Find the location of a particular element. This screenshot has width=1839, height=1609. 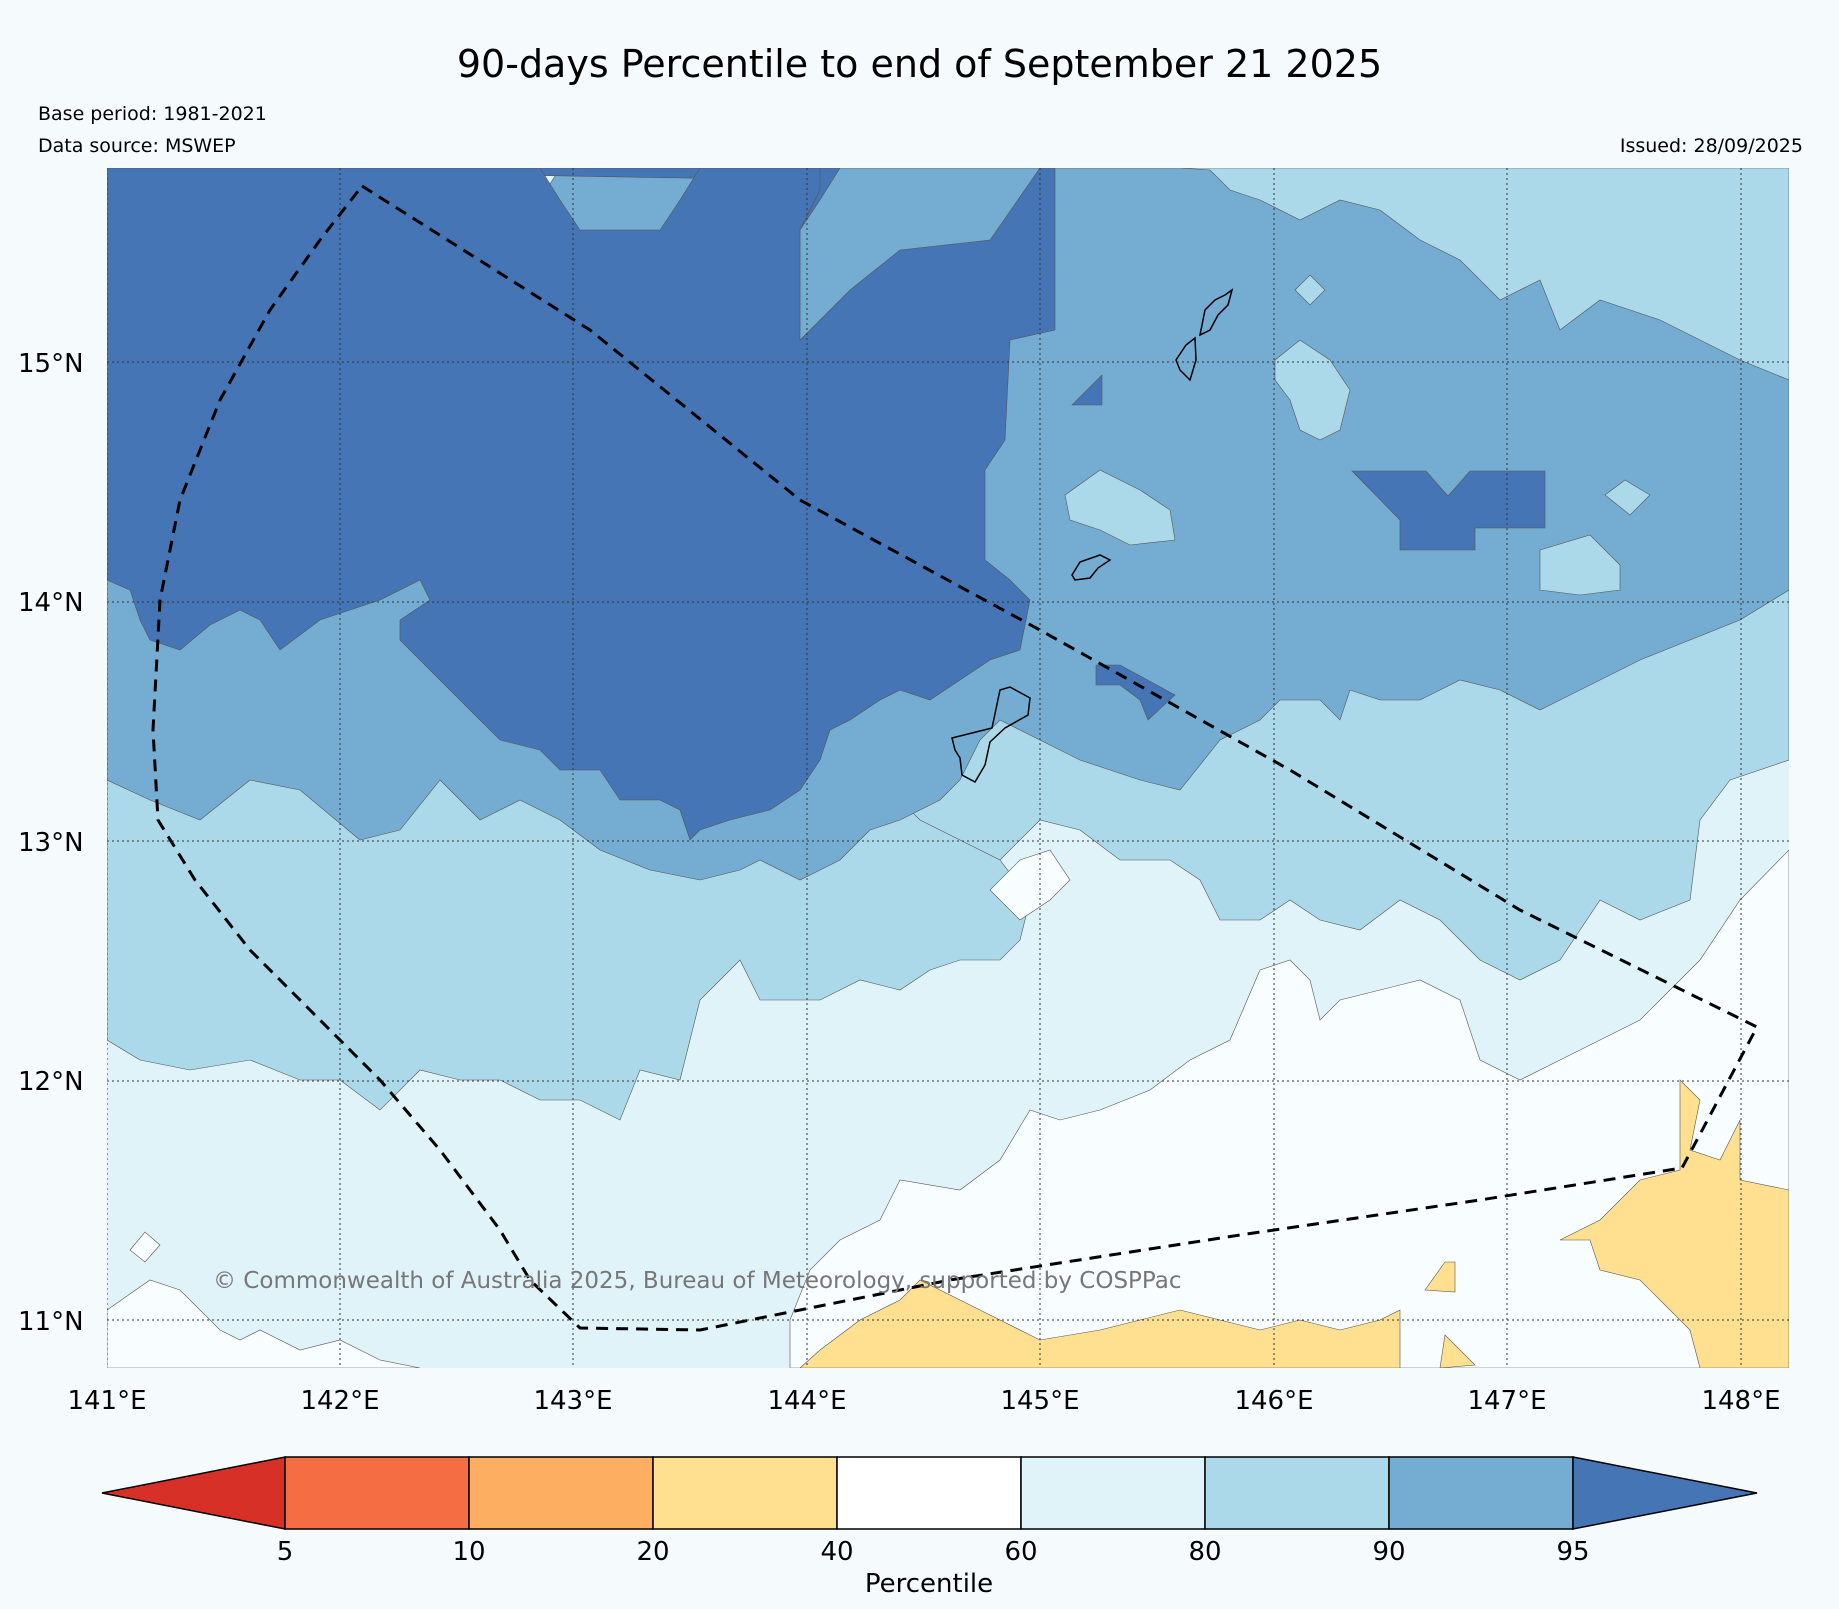

field-above-95-small-a is located at coordinates (1087, 390).